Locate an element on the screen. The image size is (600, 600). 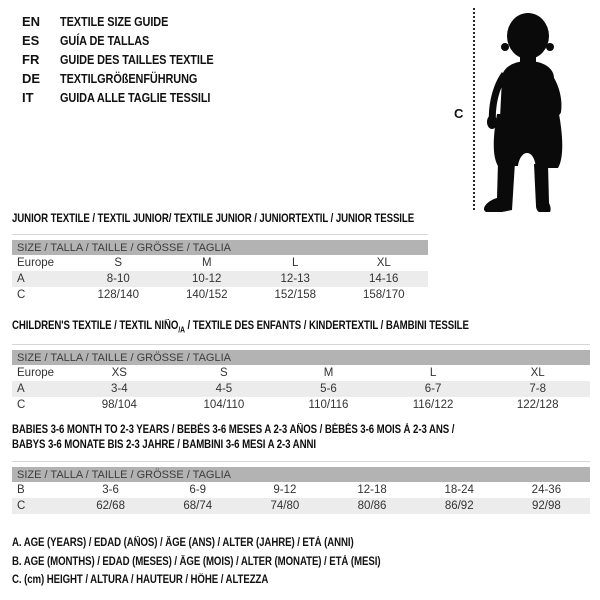
height-measure-label: C is located at coordinates (459, 113).